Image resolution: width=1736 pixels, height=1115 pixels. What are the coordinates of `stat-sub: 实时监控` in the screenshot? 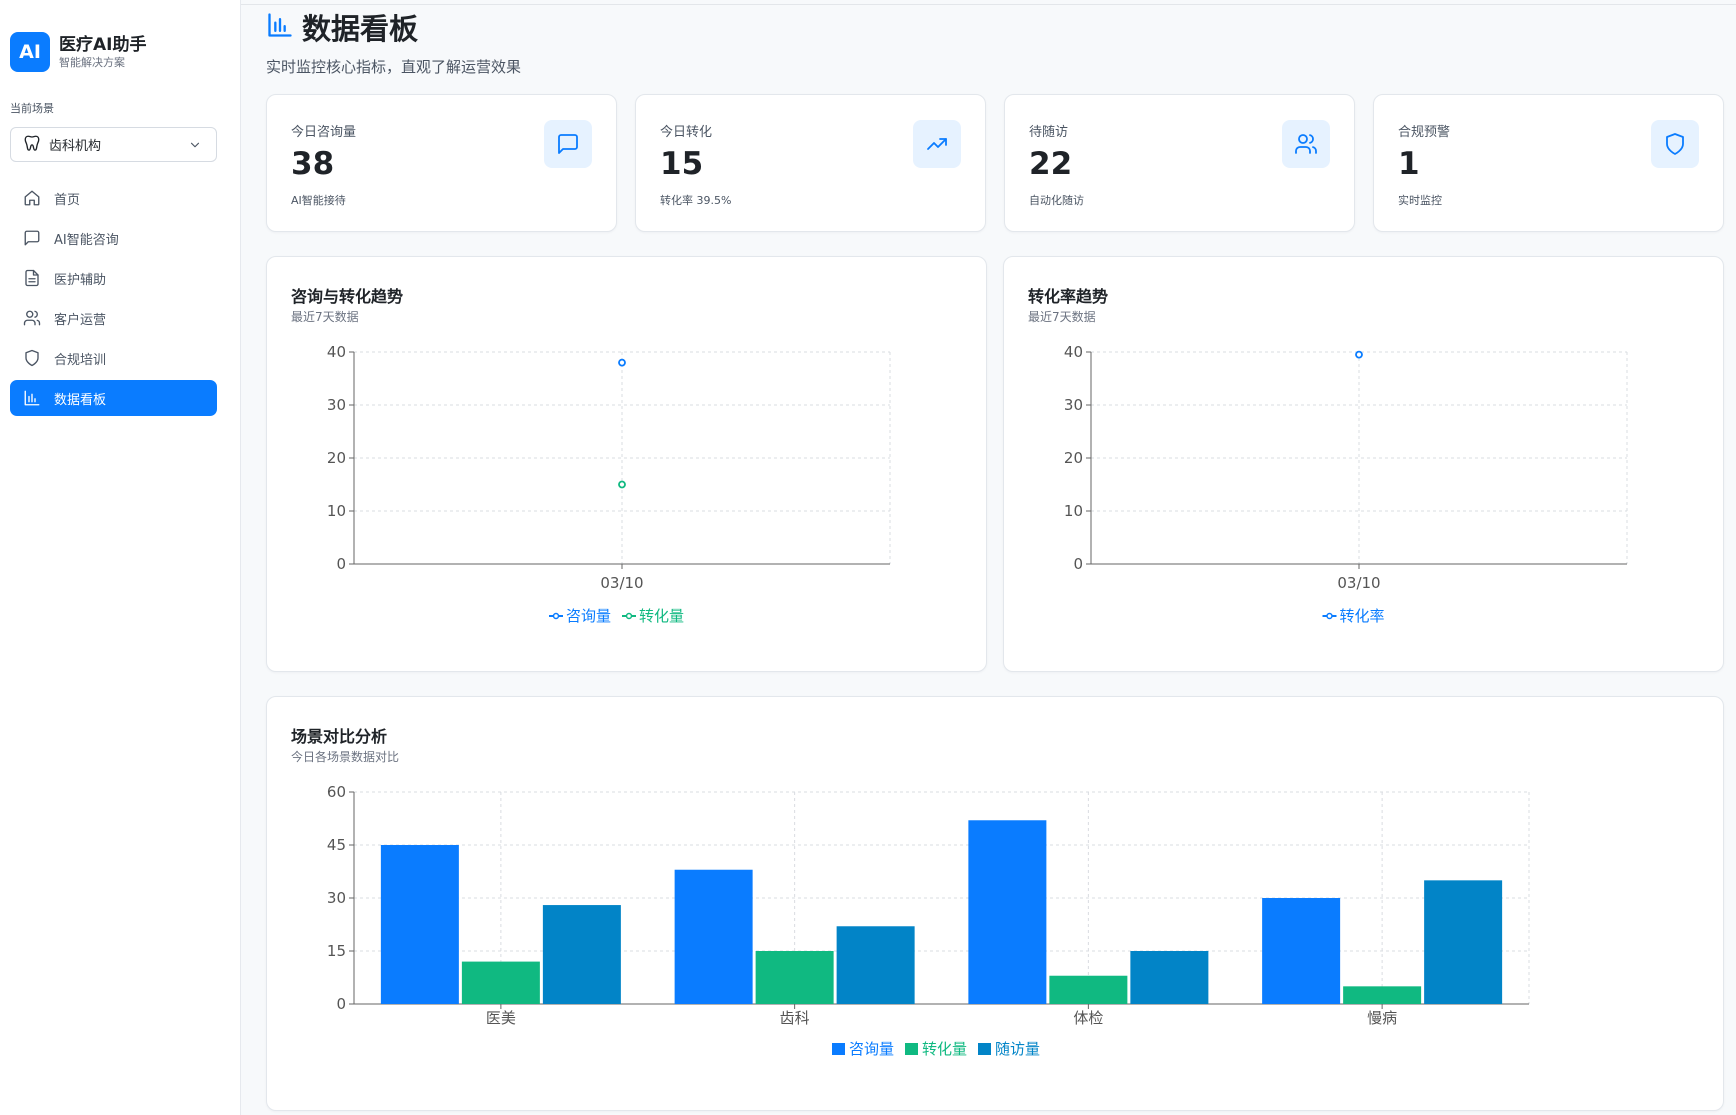 It's located at (1420, 200).